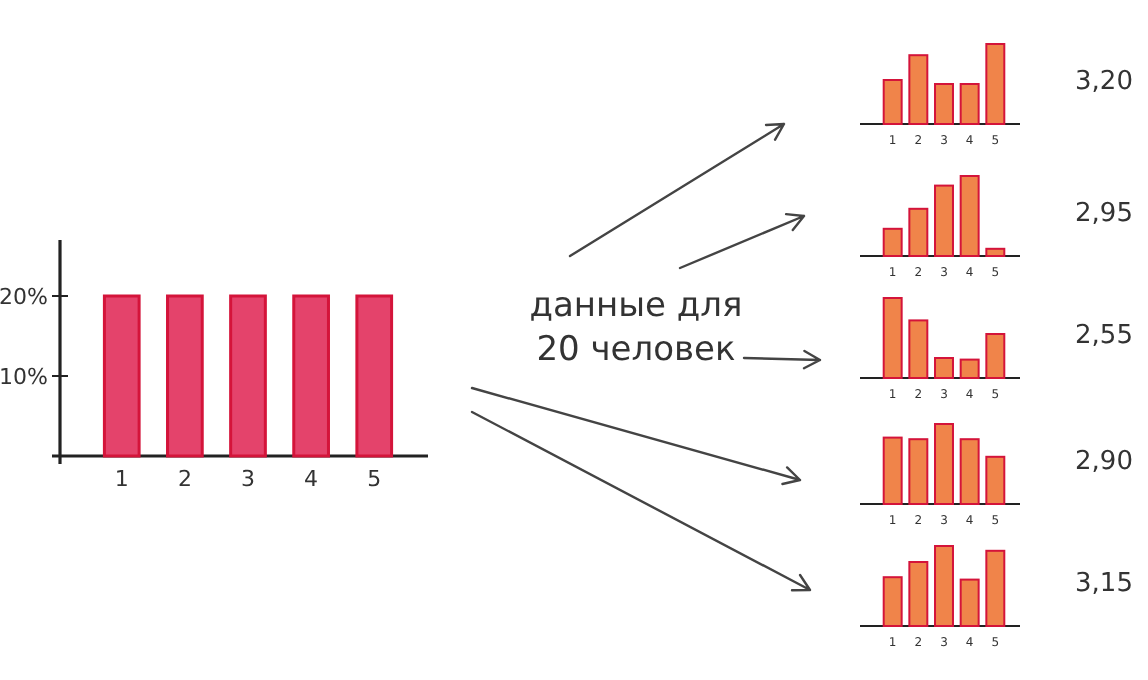 The height and width of the screenshot is (680, 1148). What do you see at coordinates (636, 328) in the screenshot?
I see `text: данные для 20 человек` at bounding box center [636, 328].